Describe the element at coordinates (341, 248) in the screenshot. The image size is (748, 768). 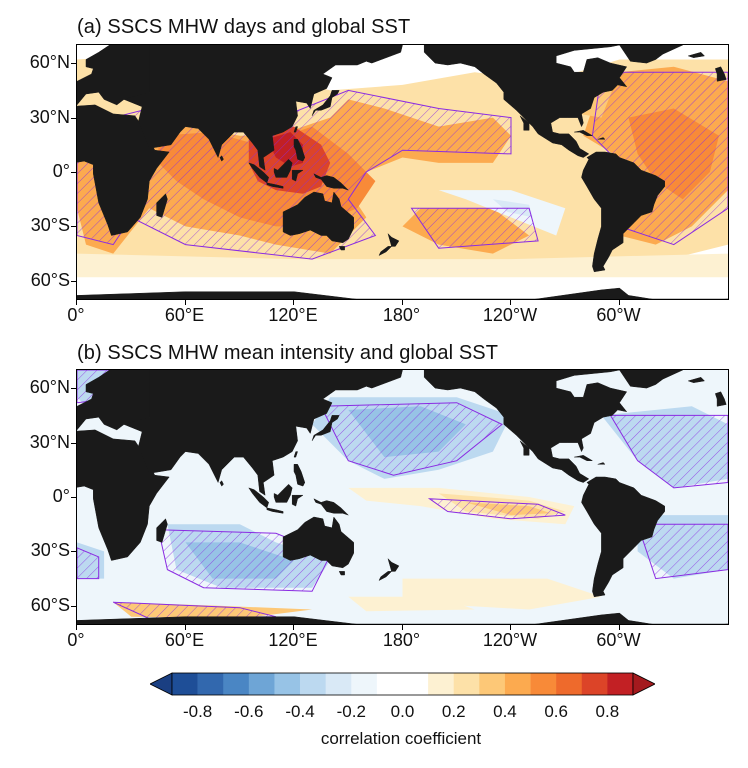
I see `landmass-tasmania` at that location.